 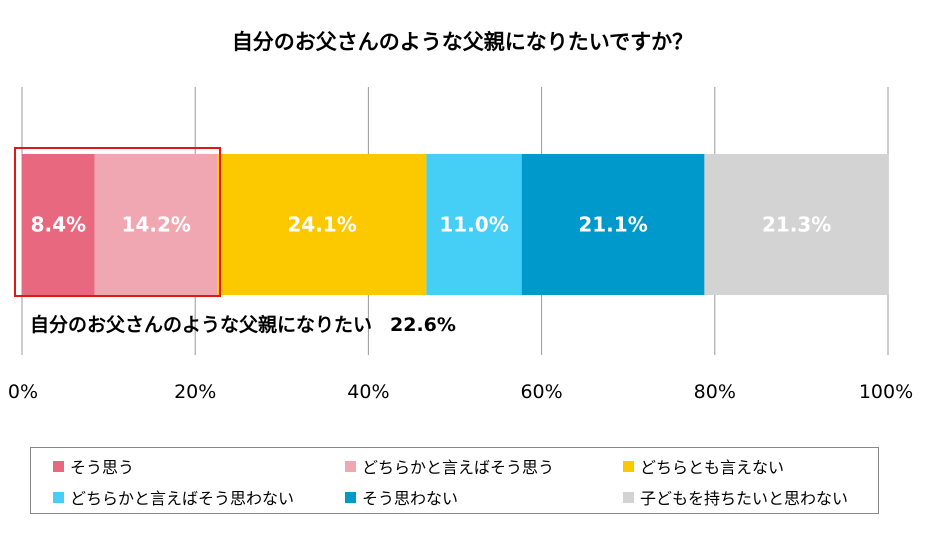 I want to click on annotation-text: 自分のお父さんのような父親になりたい, so click(x=201, y=325).